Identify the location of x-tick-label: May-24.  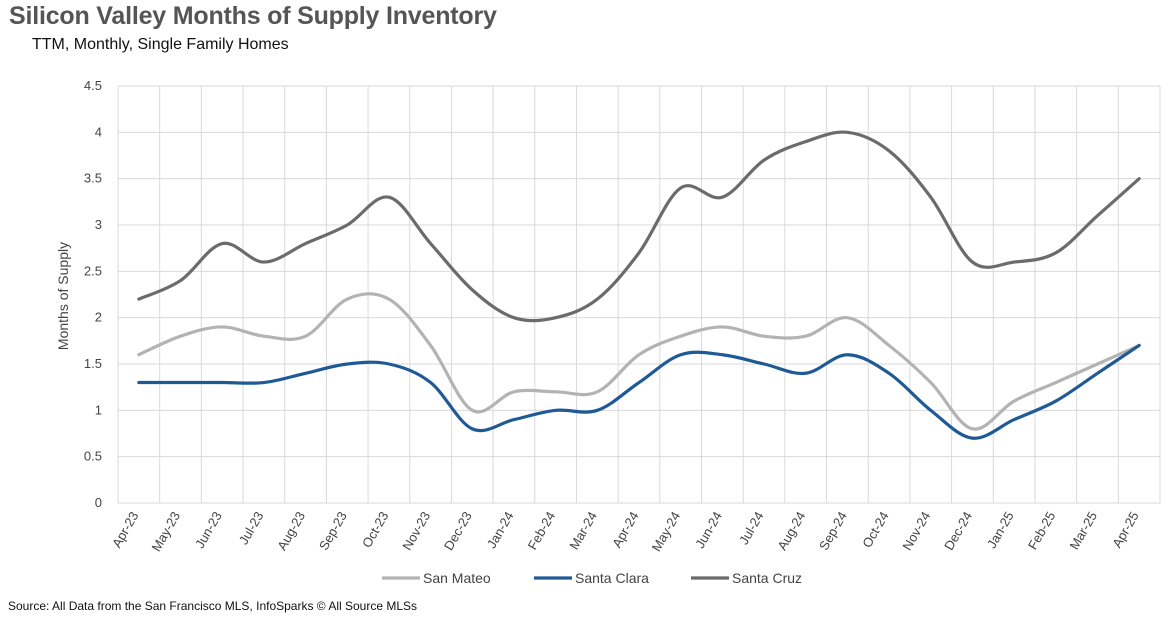
(666, 531).